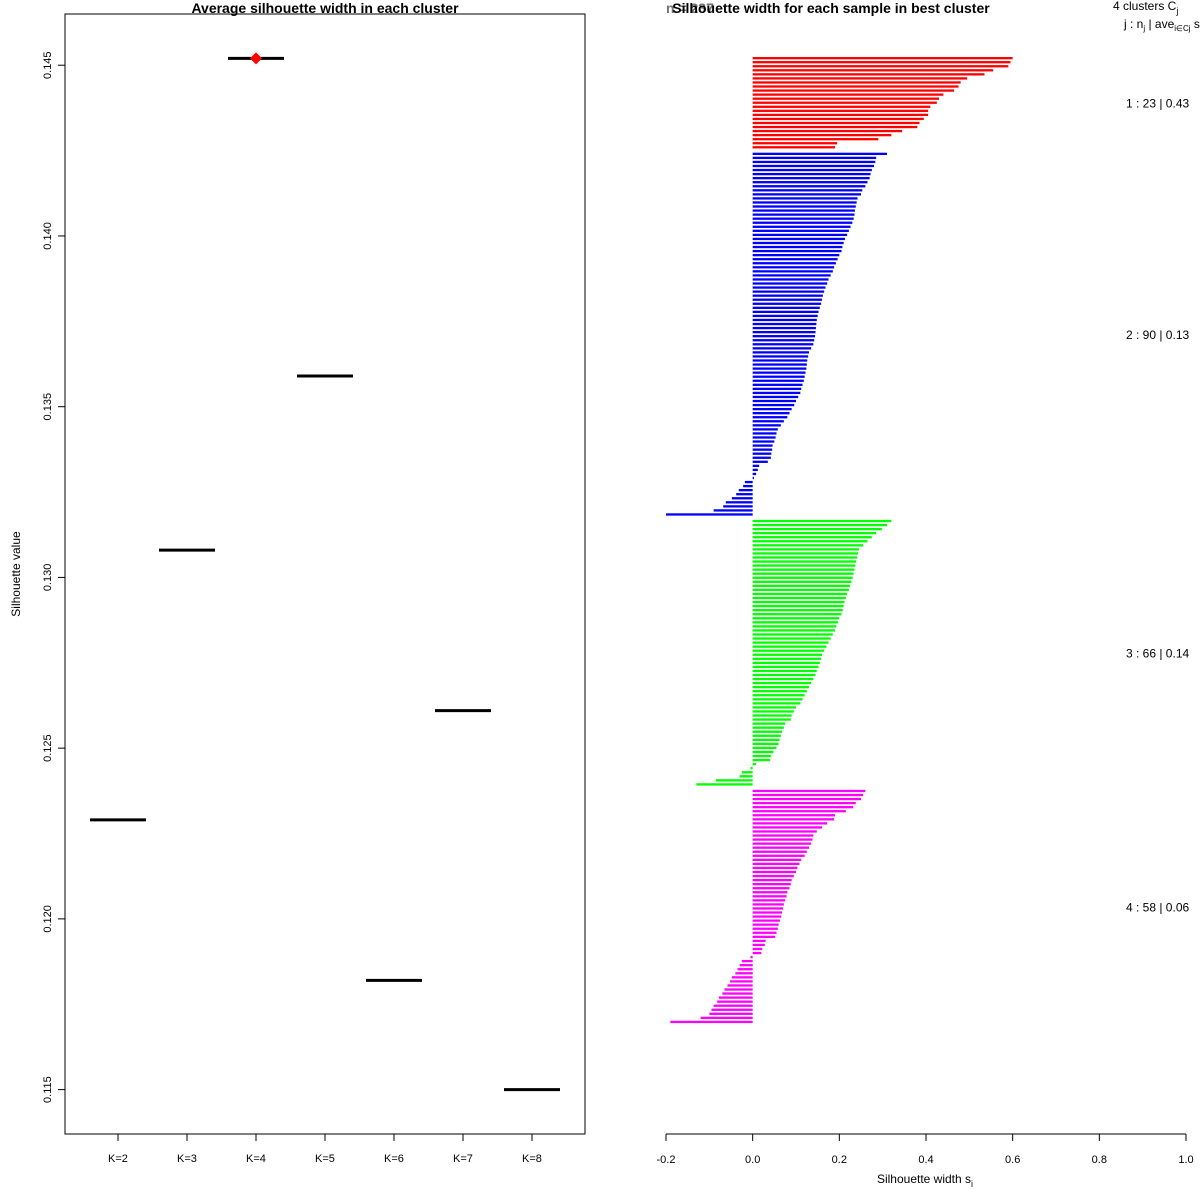 The width and height of the screenshot is (1200, 1200). What do you see at coordinates (48, 407) in the screenshot?
I see `left-y-tick-label-4: 0.135` at bounding box center [48, 407].